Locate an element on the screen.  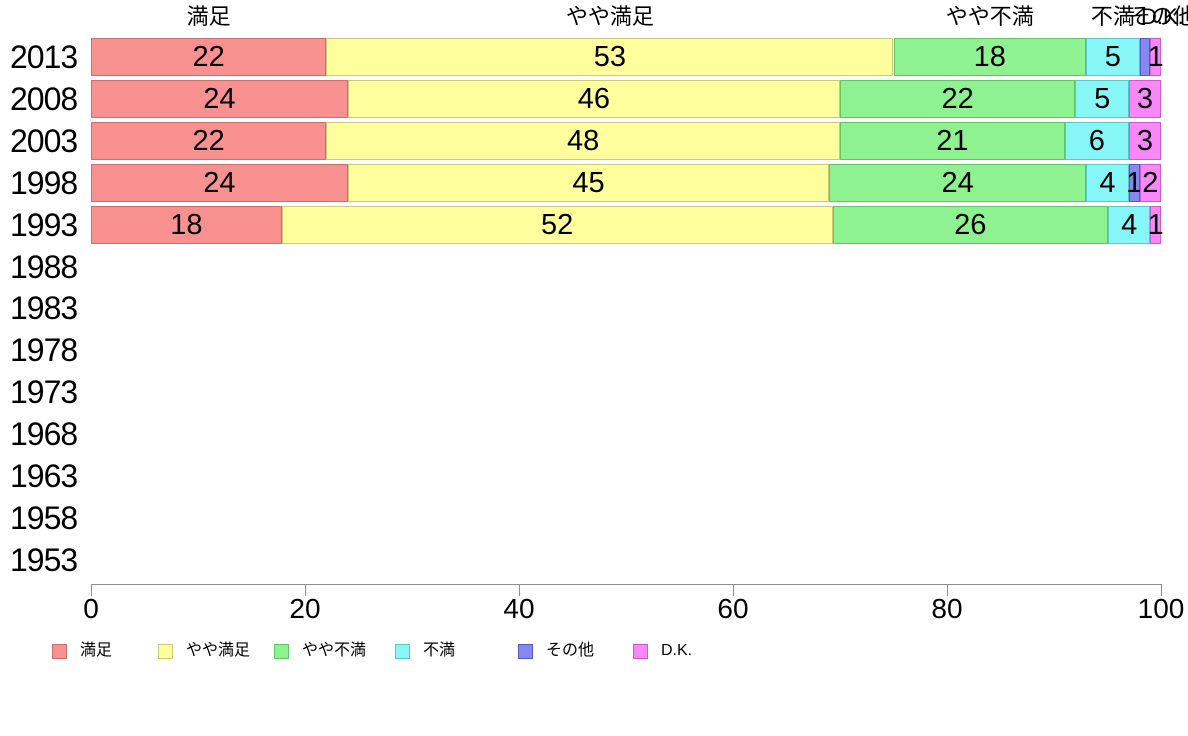
year-label: 1998 is located at coordinates (44, 182).